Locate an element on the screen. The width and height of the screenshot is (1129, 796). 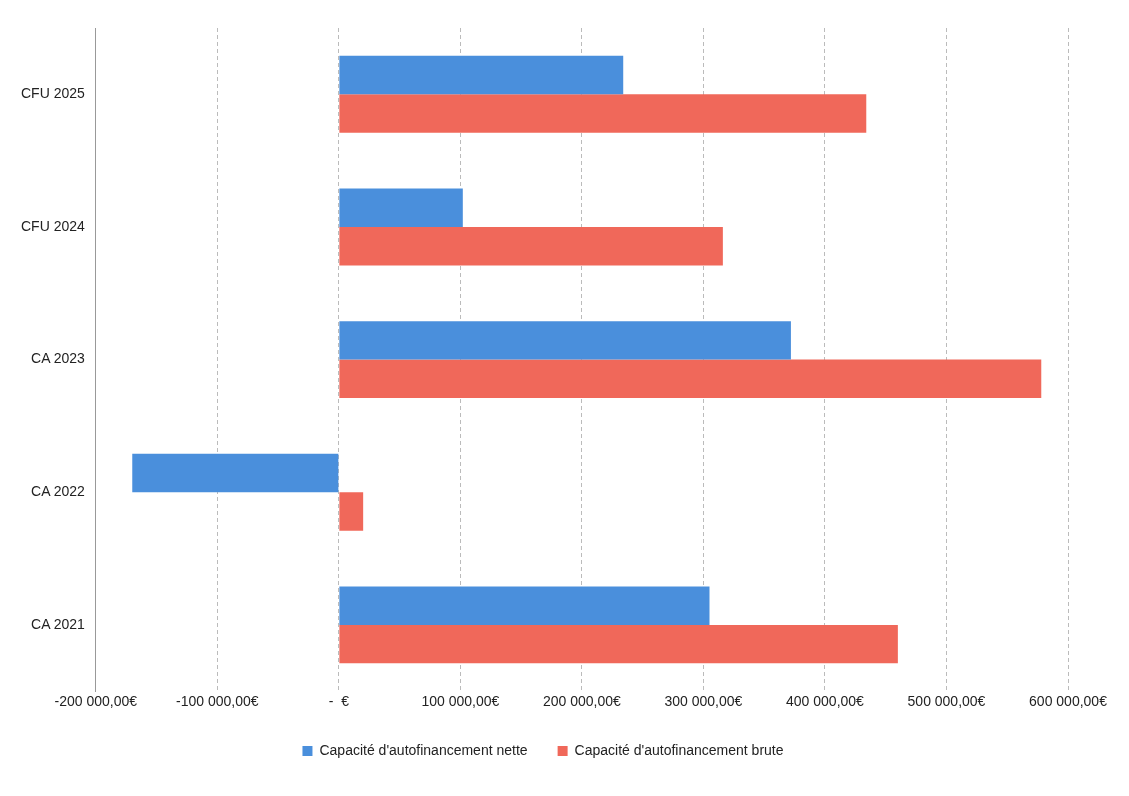
y-tick-label: CA 2022 is located at coordinates (58, 491).